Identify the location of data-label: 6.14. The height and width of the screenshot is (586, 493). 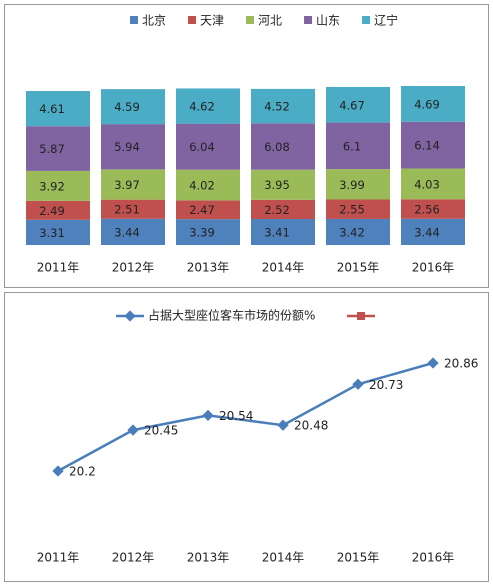
(427, 146).